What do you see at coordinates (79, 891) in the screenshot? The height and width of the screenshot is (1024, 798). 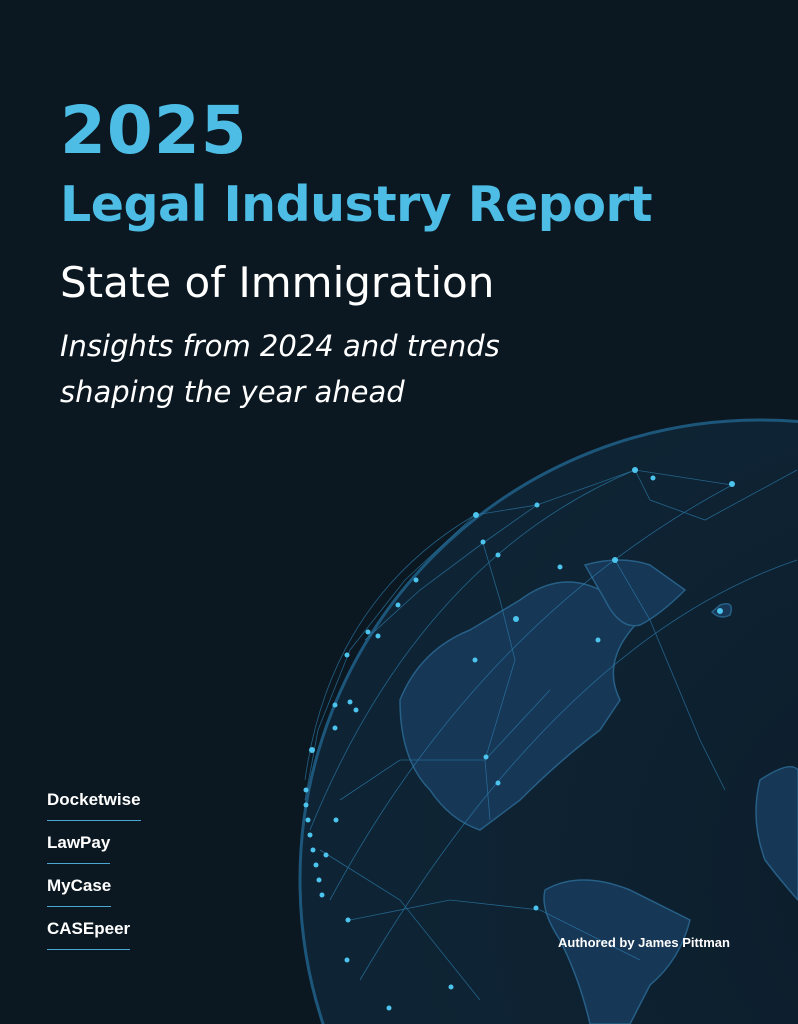 I see `brand-mycase: MyCase` at bounding box center [79, 891].